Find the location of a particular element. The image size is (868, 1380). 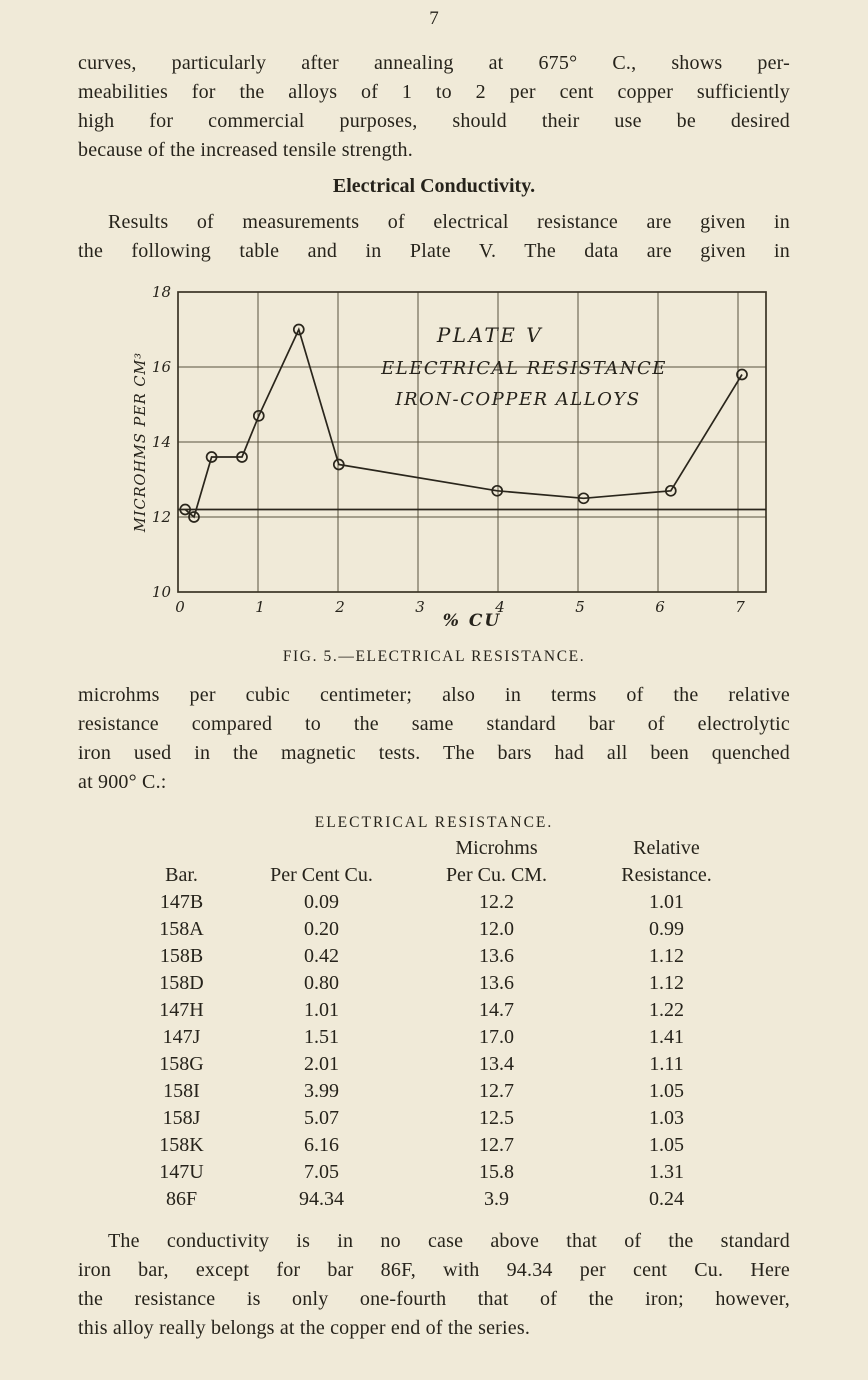

table-cell: 158B is located at coordinates (181, 956).